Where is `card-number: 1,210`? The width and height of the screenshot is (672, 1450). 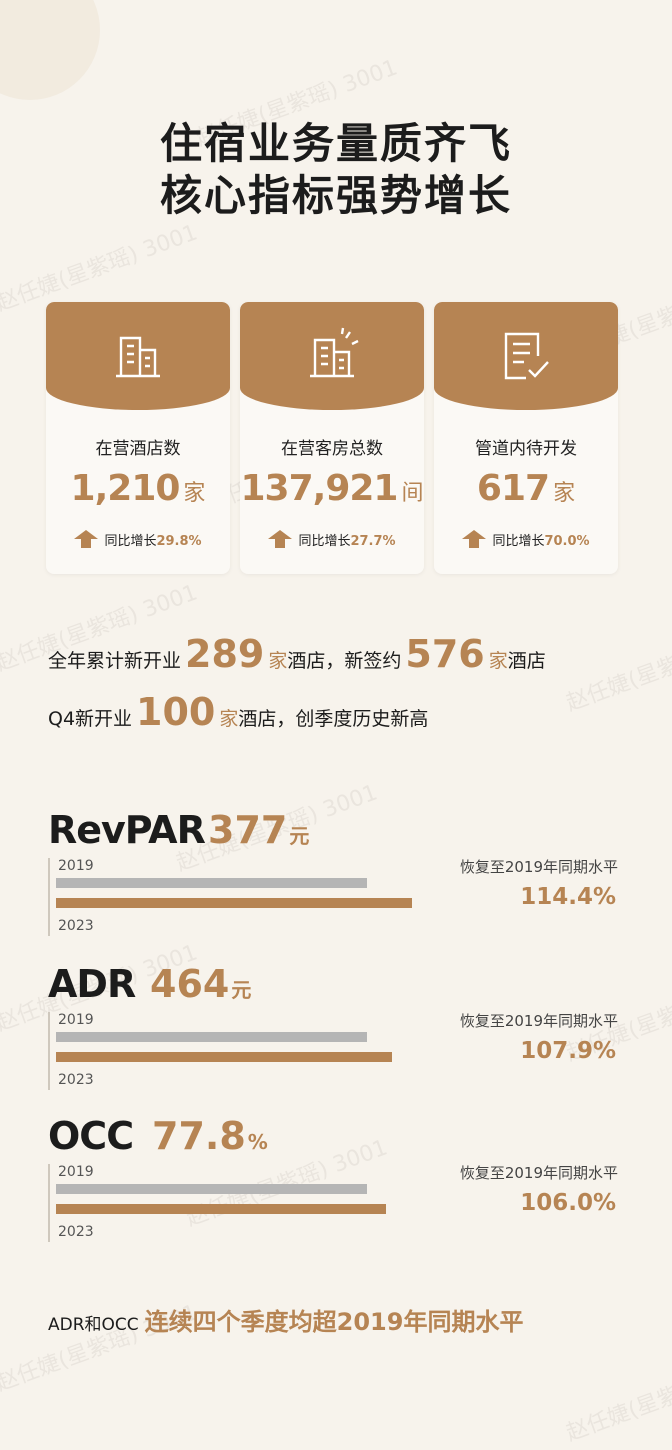 card-number: 1,210 is located at coordinates (125, 488).